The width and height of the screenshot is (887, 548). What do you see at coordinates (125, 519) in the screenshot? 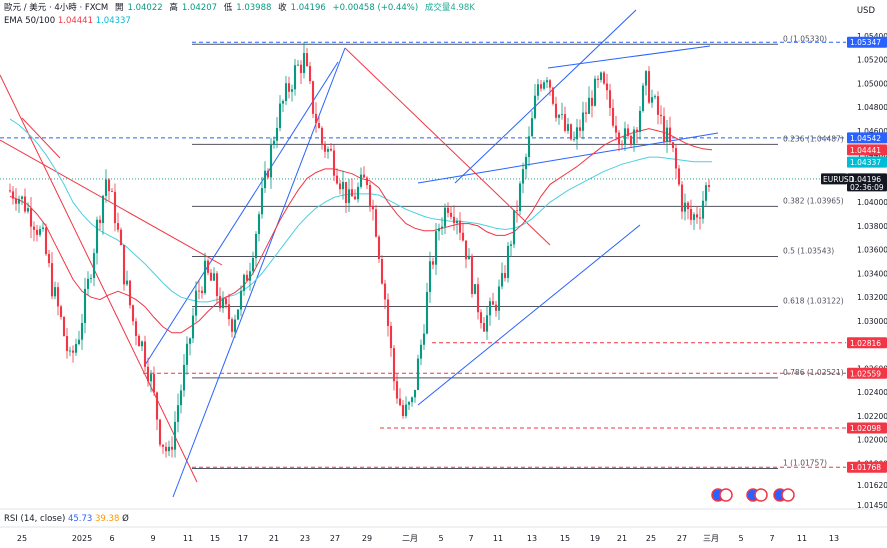
I see `rsi-extra-value: Ø` at bounding box center [125, 519].